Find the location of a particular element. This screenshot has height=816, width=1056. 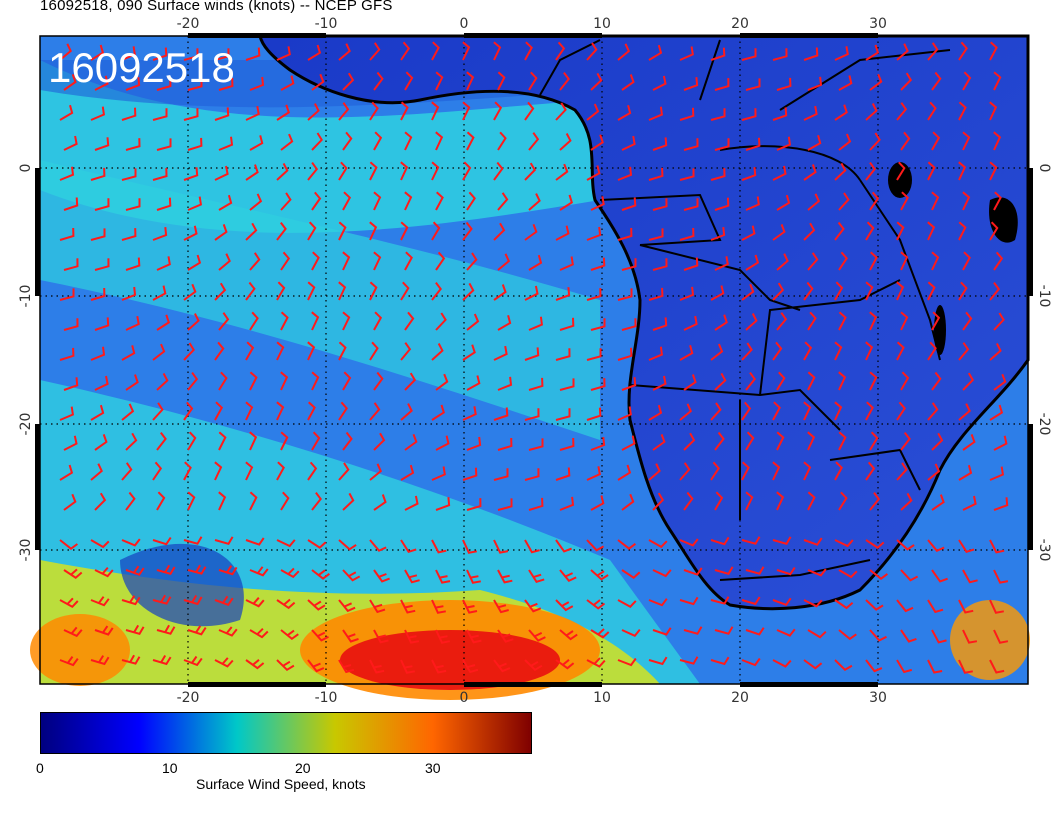

lon-tick-bottom: -20 is located at coordinates (188, 698).